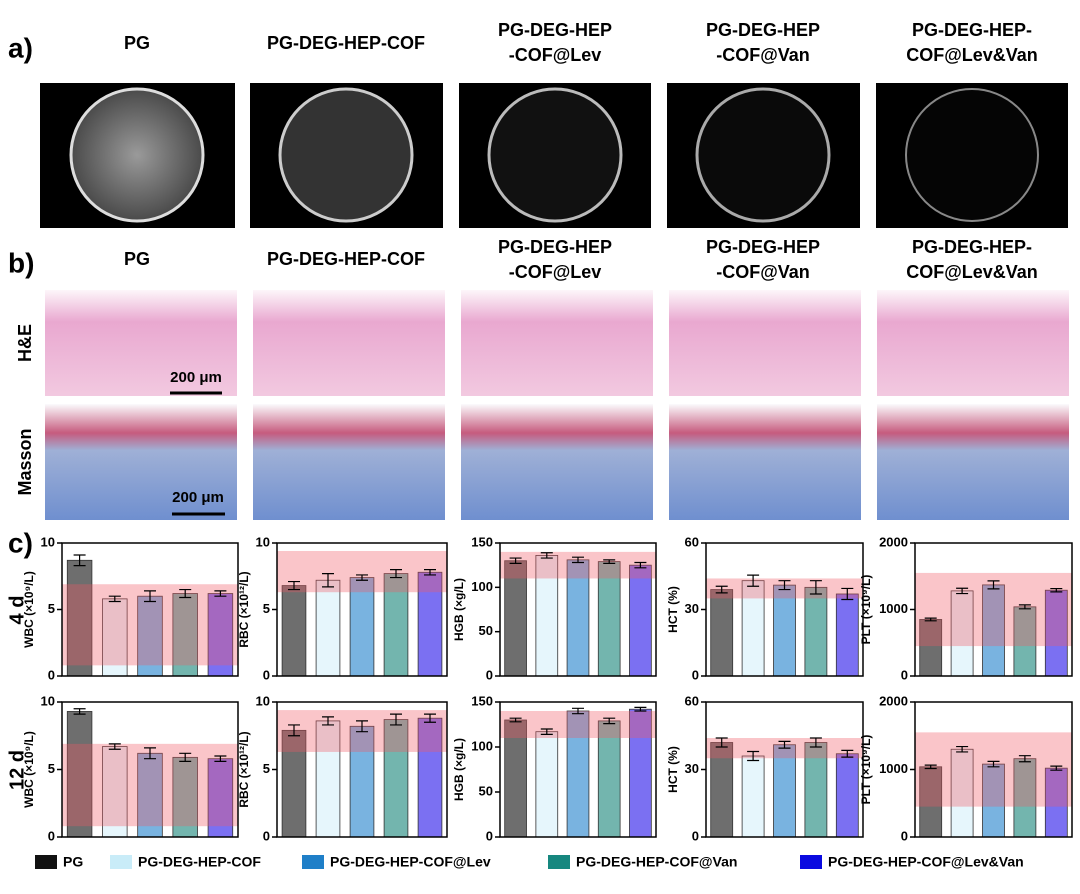 The width and height of the screenshot is (1080, 894). Describe the element at coordinates (486, 790) in the screenshot. I see `y-tick-label: 50` at that location.